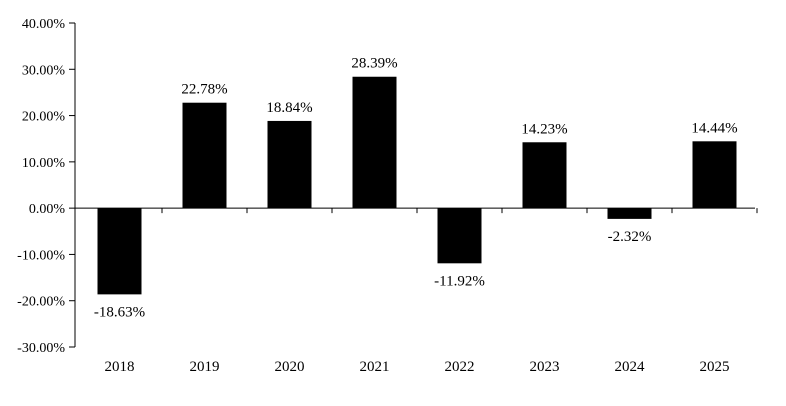  What do you see at coordinates (44, 24) in the screenshot?
I see `y-tick-label: 40.00%` at bounding box center [44, 24].